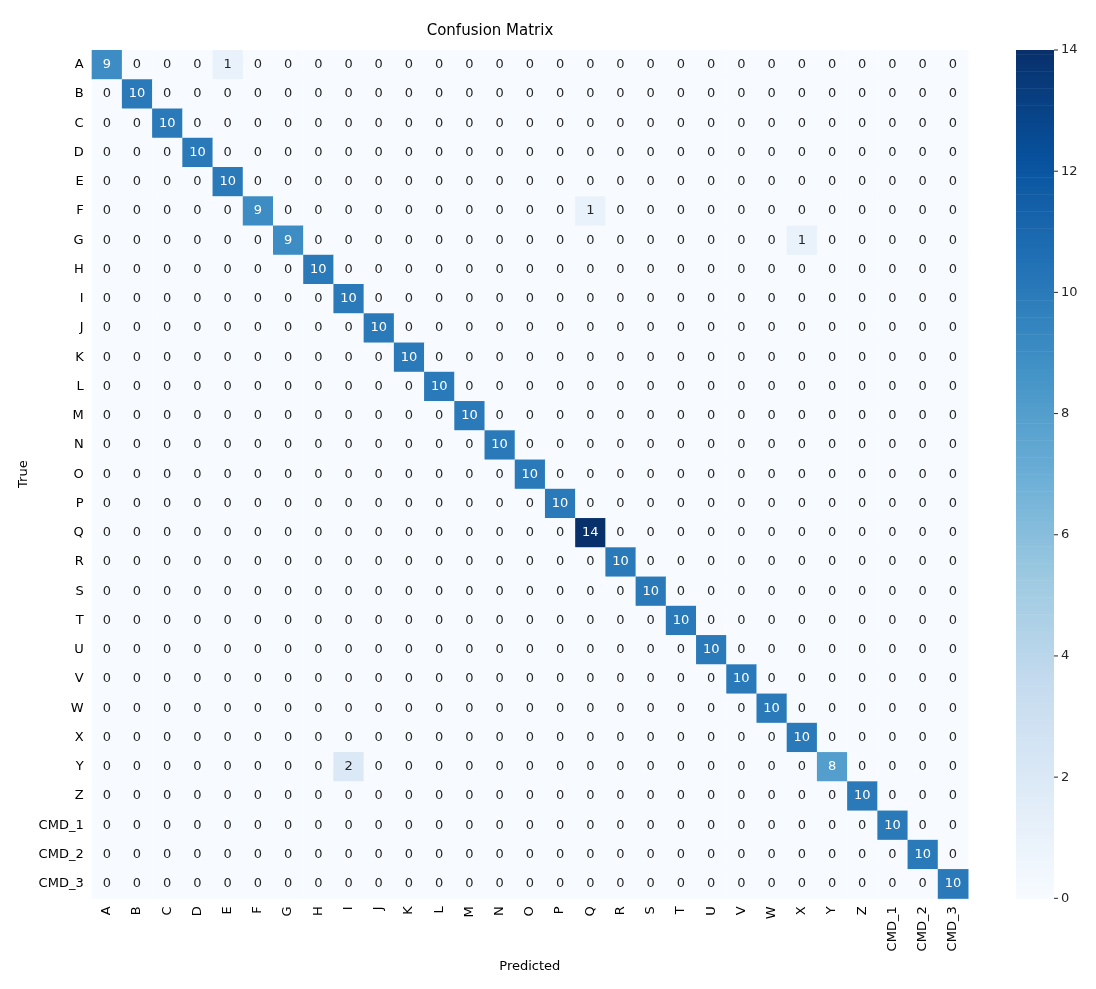 The height and width of the screenshot is (989, 1096). I want to click on x-tick-label: Y, so click(831, 911).